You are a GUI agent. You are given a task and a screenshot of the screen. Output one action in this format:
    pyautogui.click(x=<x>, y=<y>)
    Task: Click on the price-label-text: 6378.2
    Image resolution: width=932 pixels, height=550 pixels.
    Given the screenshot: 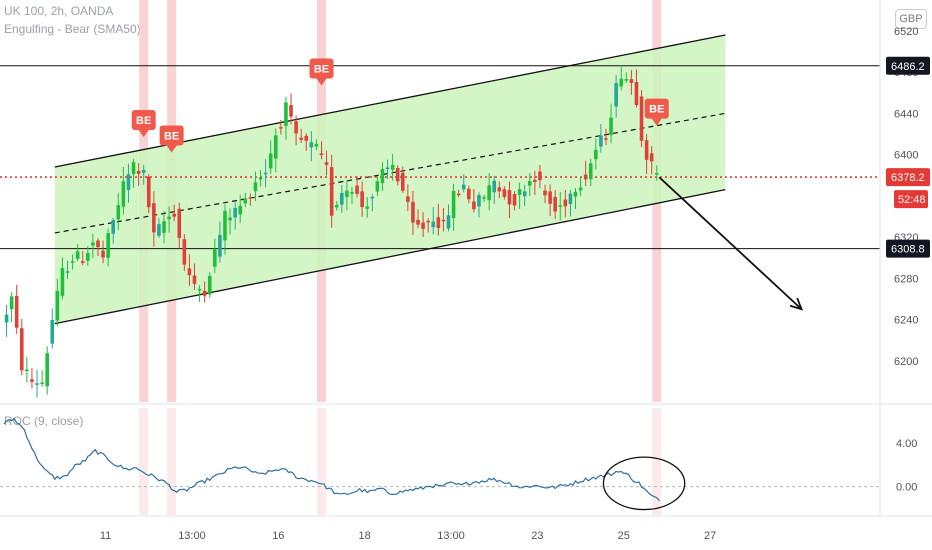 What is the action you would take?
    pyautogui.click(x=908, y=178)
    